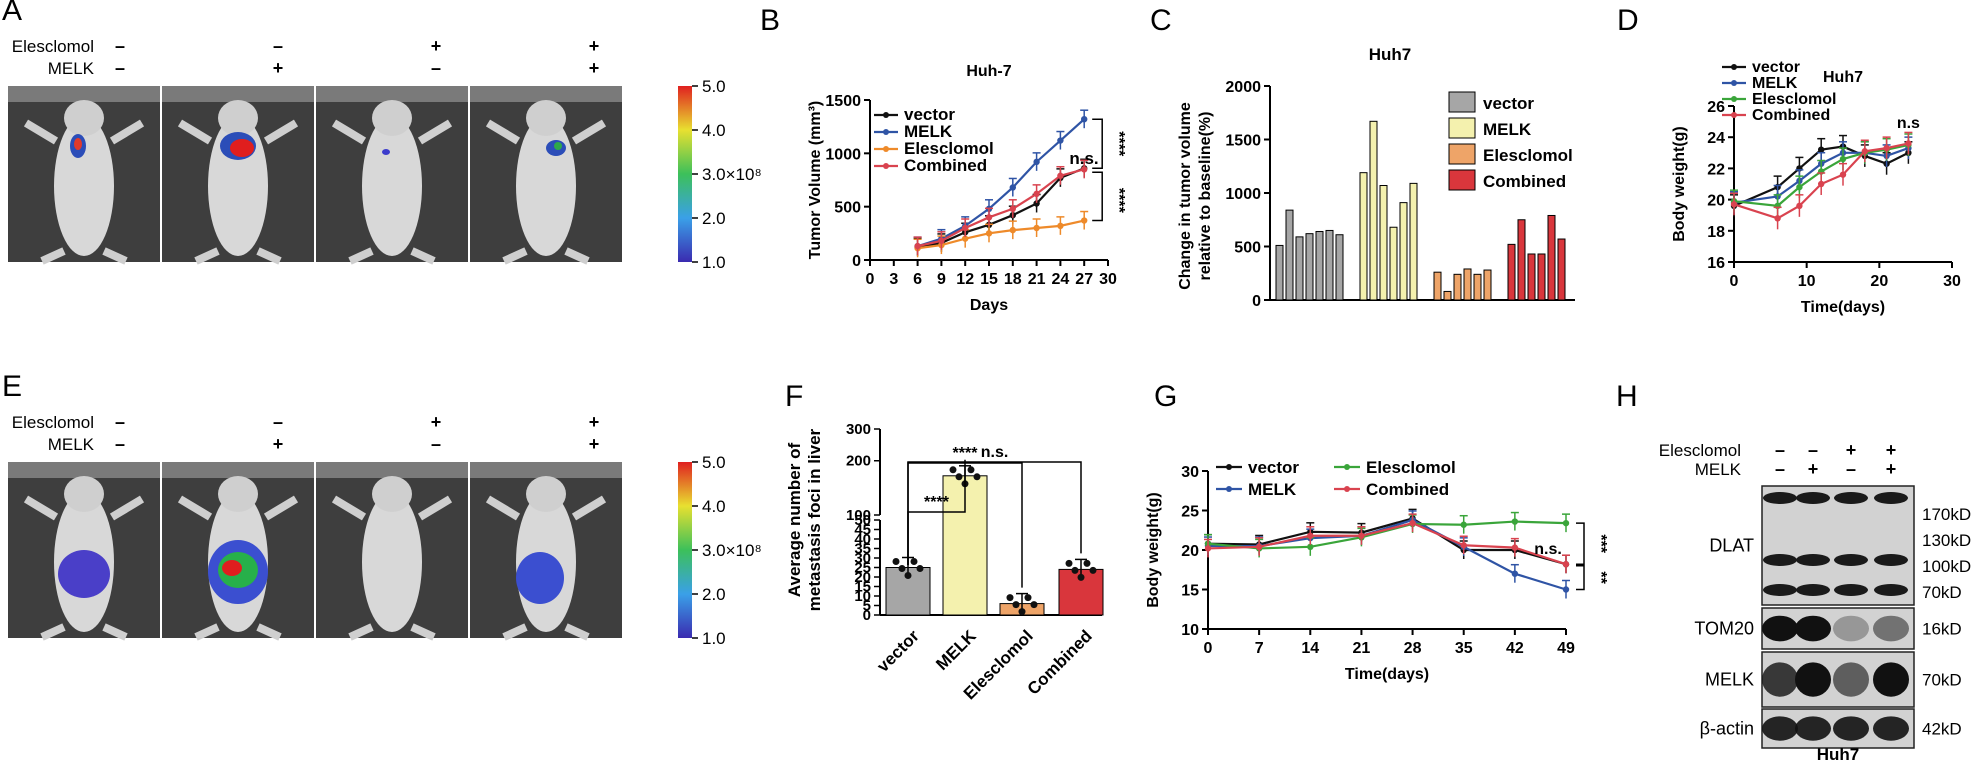 The width and height of the screenshot is (1975, 762). What do you see at coordinates (1775, 83) in the screenshot?
I see `legend-label: MELK` at bounding box center [1775, 83].